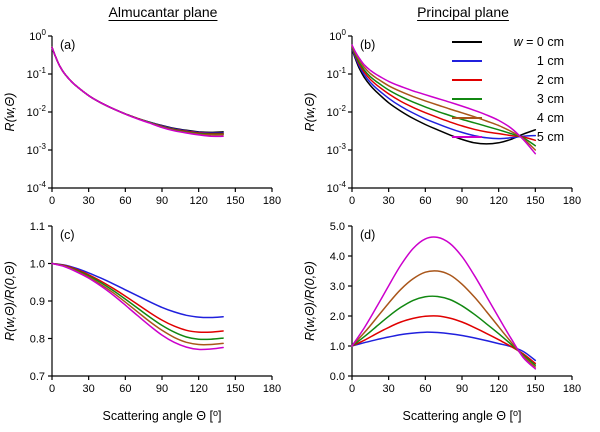 The image size is (600, 432). I want to click on y-tick-label: 2.0, so click(337, 317).